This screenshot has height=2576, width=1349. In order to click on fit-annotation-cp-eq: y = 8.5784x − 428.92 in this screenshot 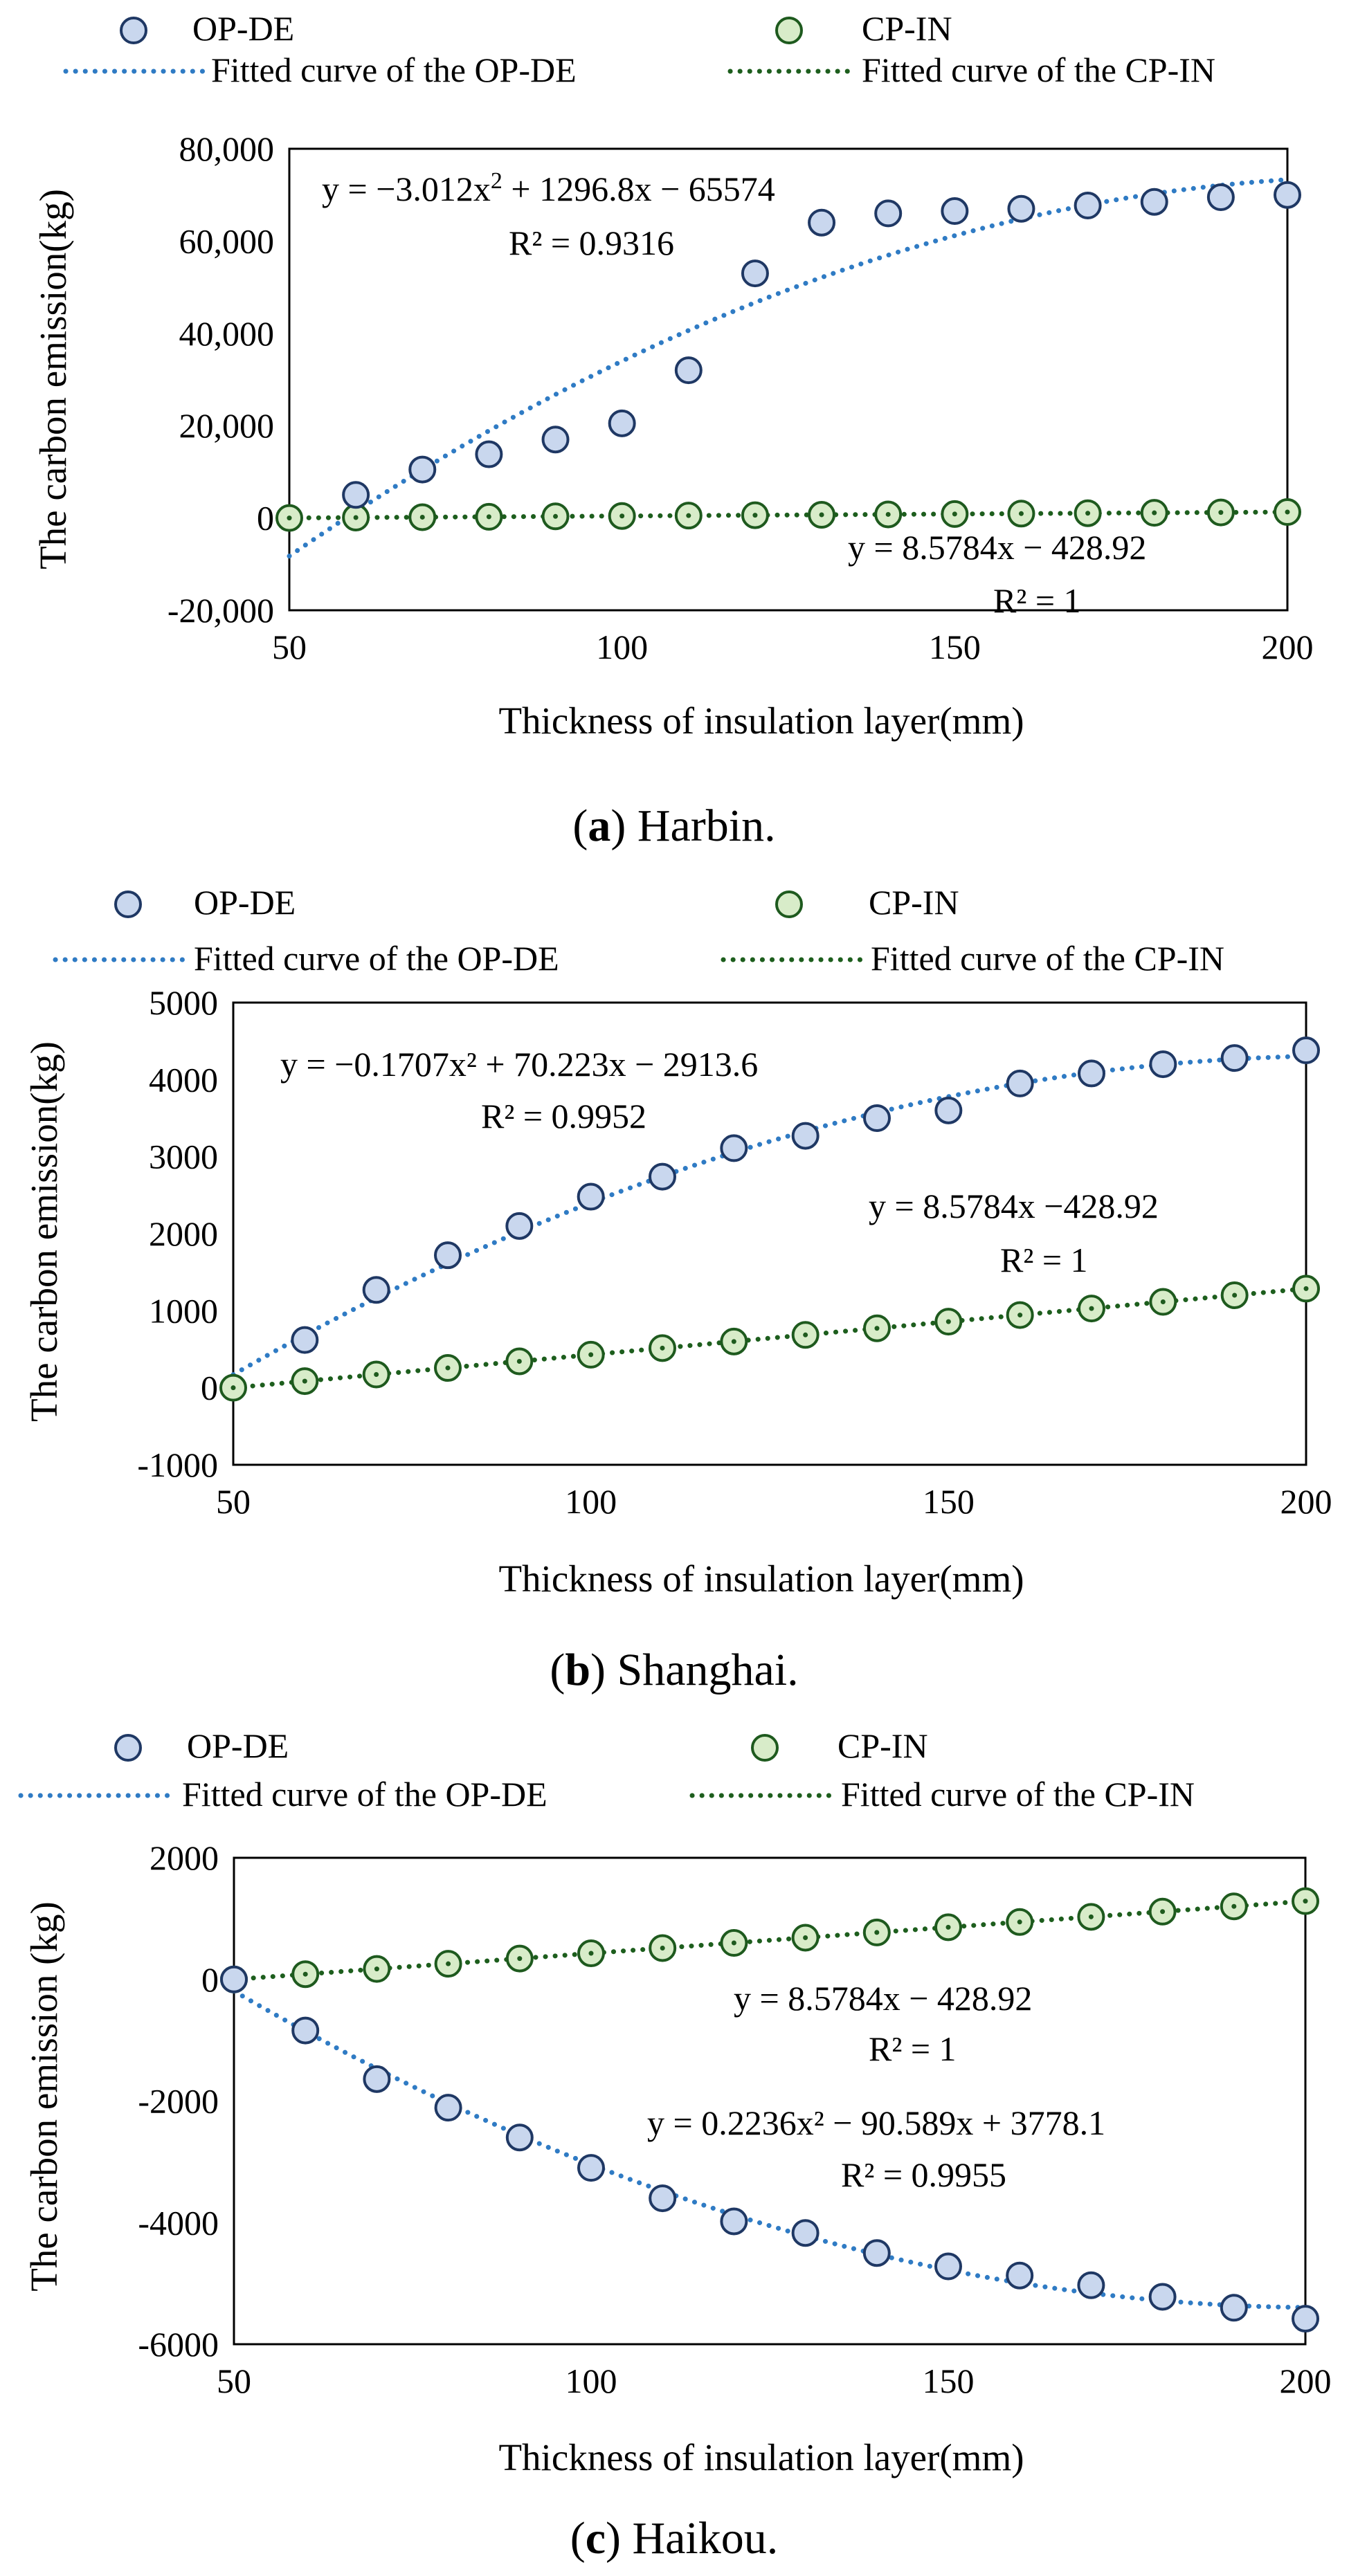, I will do `click(997, 547)`.